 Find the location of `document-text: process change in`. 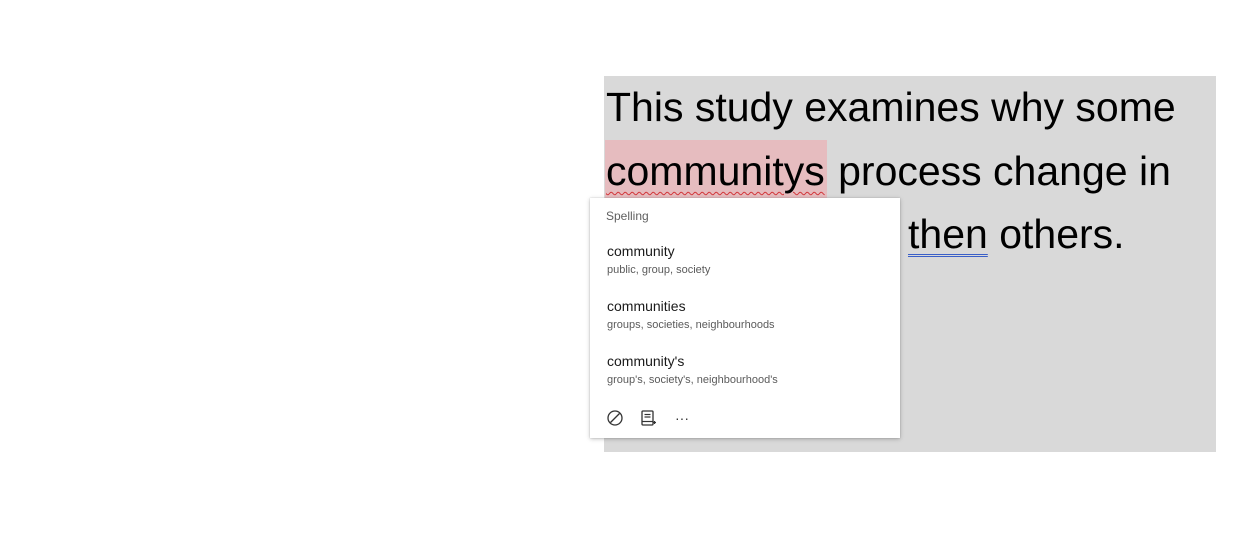

document-text: process change in is located at coordinates (998, 171).